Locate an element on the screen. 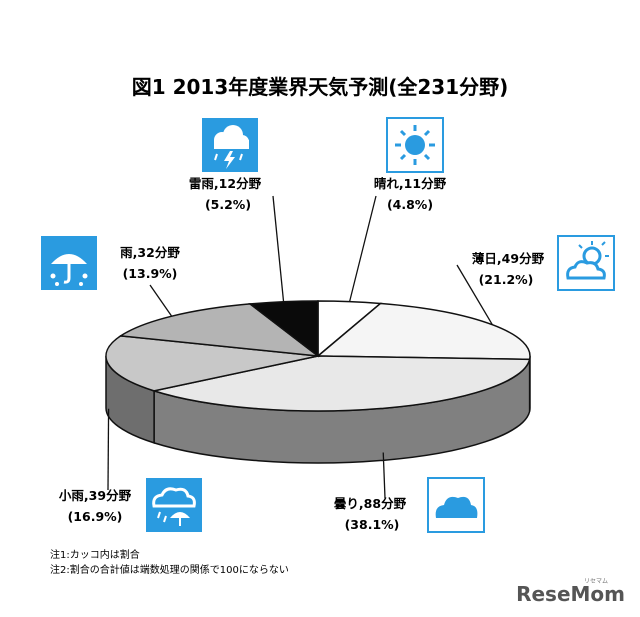  label-sunny-name: 晴れ,11分野 is located at coordinates (410, 183).